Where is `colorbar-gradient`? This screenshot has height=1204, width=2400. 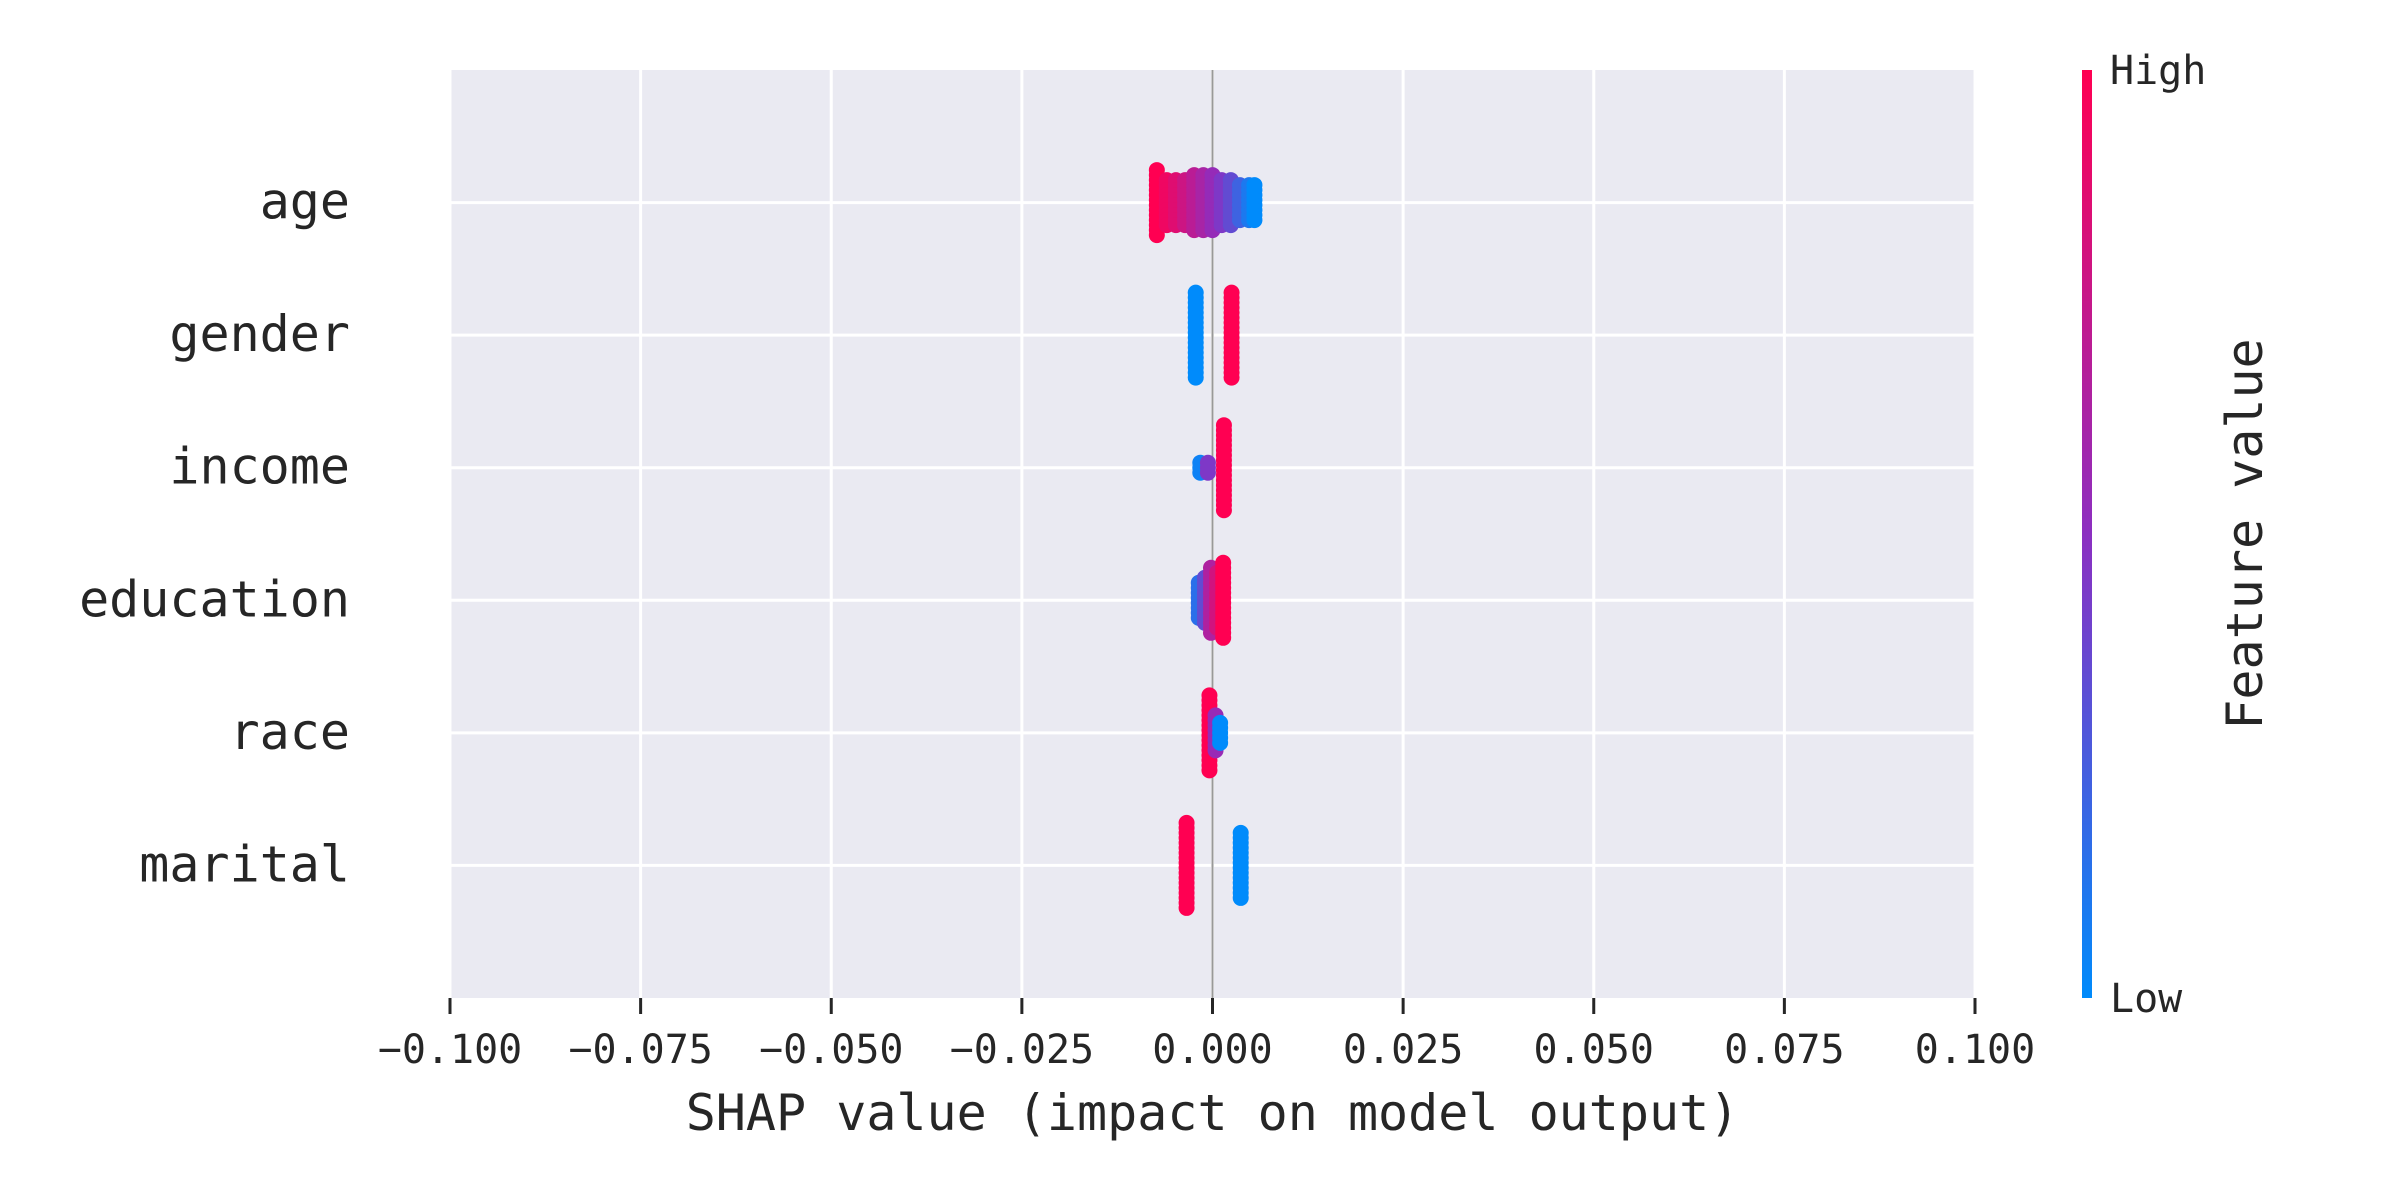 colorbar-gradient is located at coordinates (2087, 534).